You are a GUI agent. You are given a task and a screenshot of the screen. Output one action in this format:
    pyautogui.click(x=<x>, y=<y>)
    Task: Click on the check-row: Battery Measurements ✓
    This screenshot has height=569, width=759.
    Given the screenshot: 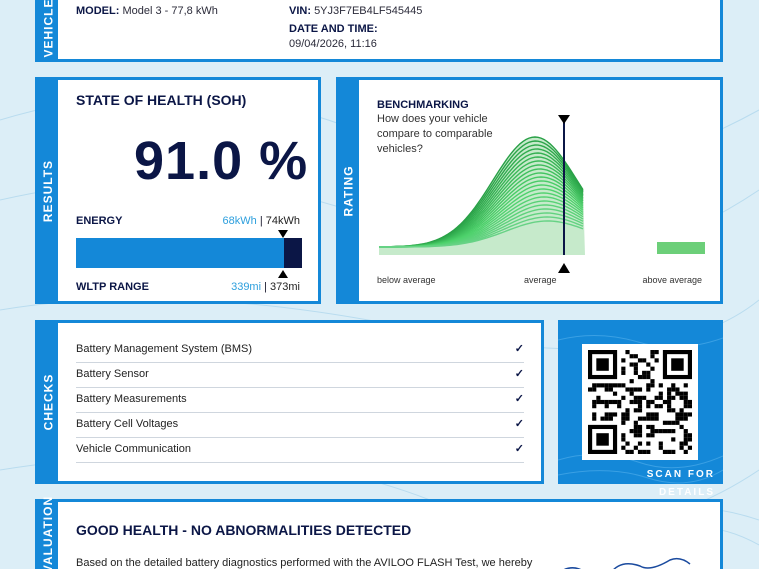 What is the action you would take?
    pyautogui.click(x=300, y=400)
    